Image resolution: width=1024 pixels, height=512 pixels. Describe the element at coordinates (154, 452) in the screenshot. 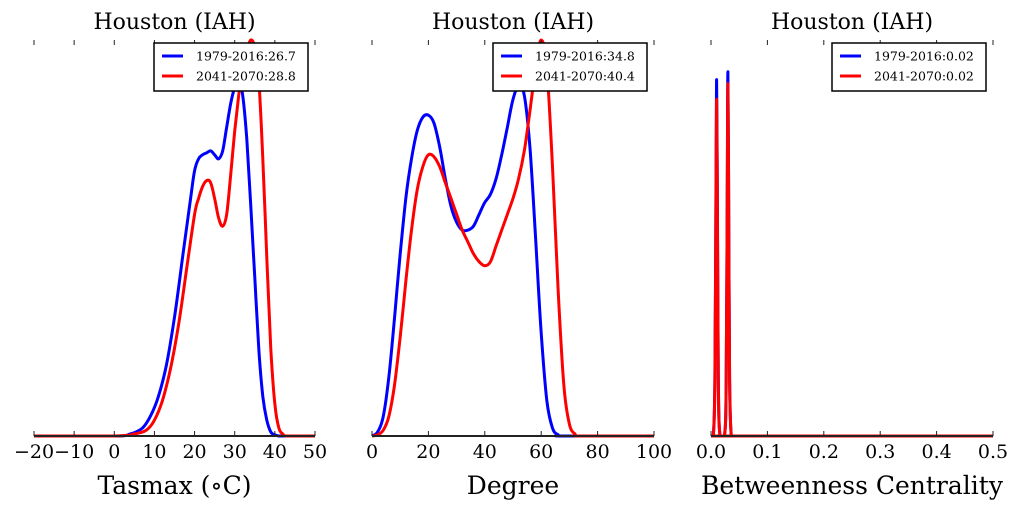

I see `x-tick-label: 10` at that location.